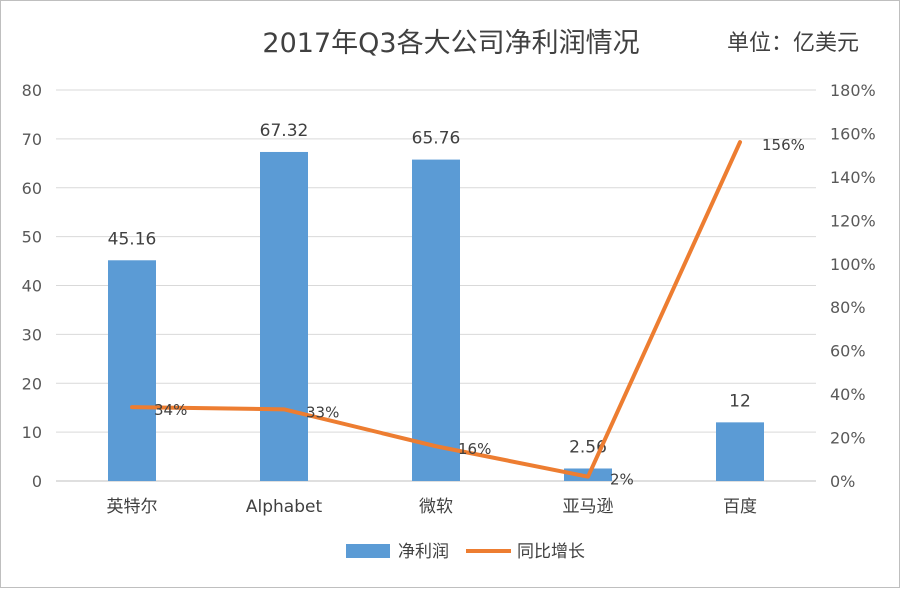  Describe the element at coordinates (853, 220) in the screenshot. I see `y-right-tick-label: 120%` at that location.